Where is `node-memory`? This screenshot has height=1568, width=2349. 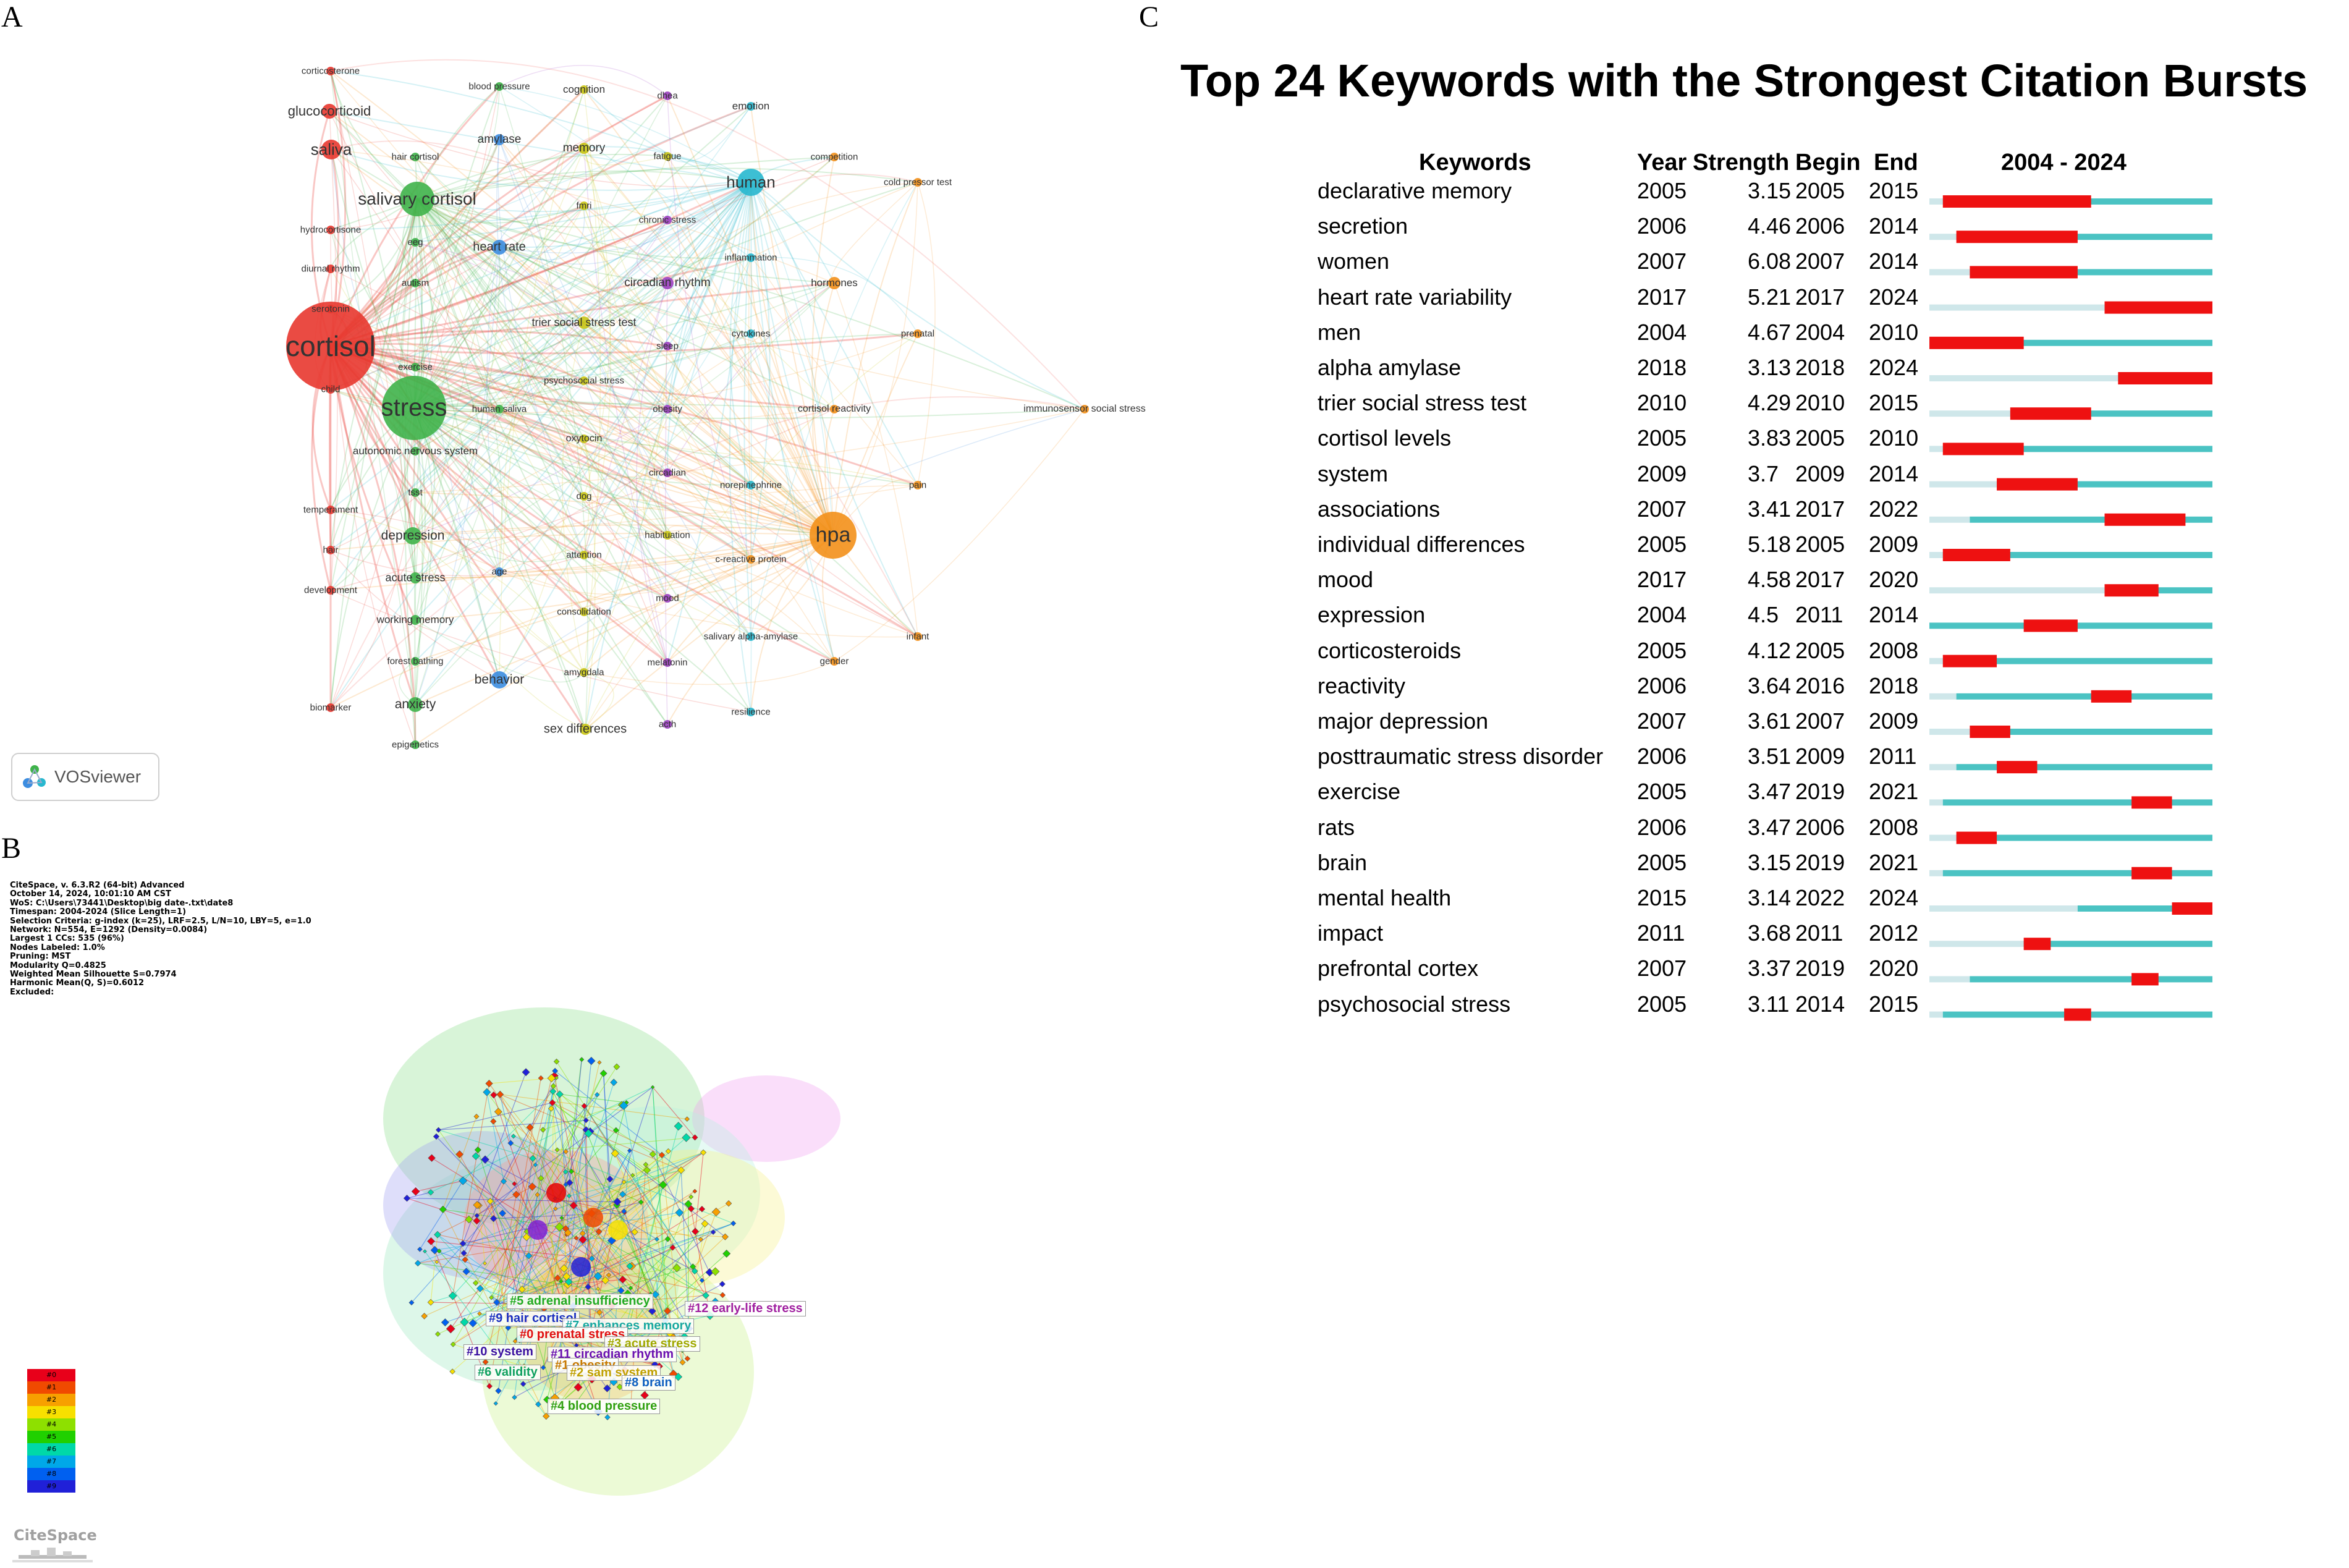 node-memory is located at coordinates (584, 148).